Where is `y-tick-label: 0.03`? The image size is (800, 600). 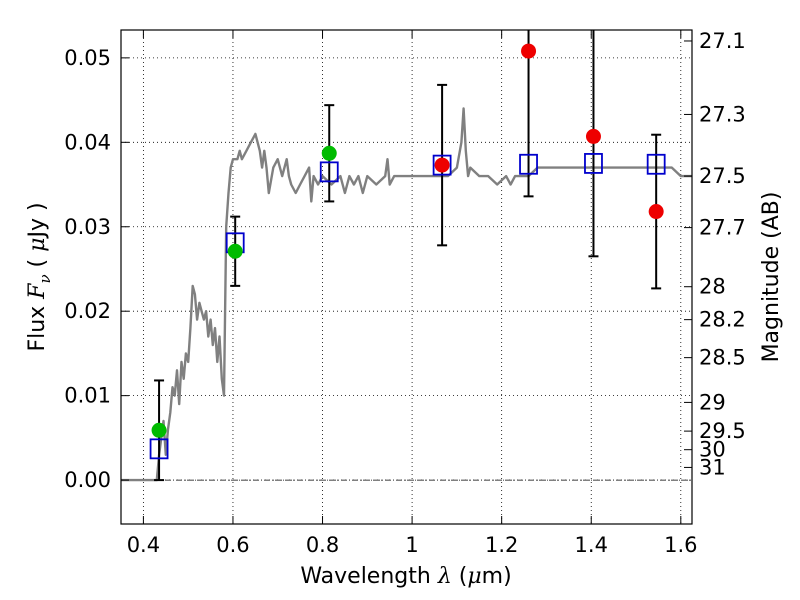 y-tick-label: 0.03 is located at coordinates (87, 227).